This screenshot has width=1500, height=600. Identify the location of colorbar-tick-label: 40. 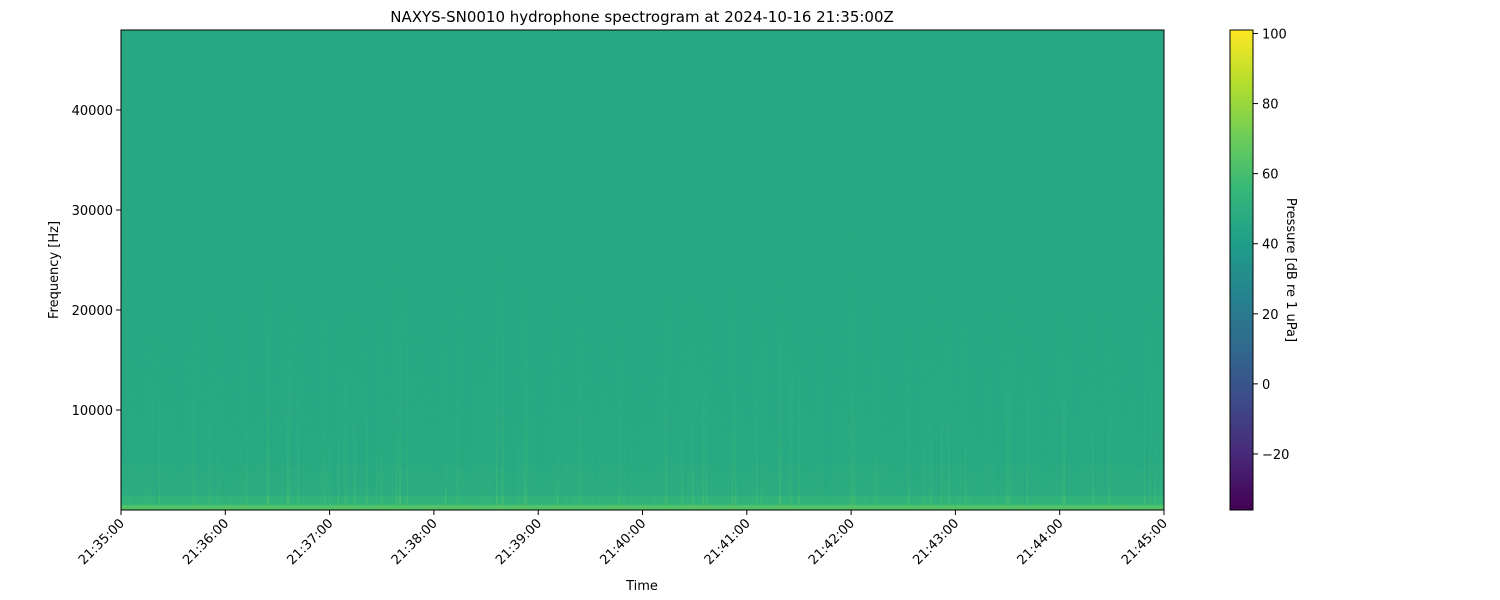
(1270, 245).